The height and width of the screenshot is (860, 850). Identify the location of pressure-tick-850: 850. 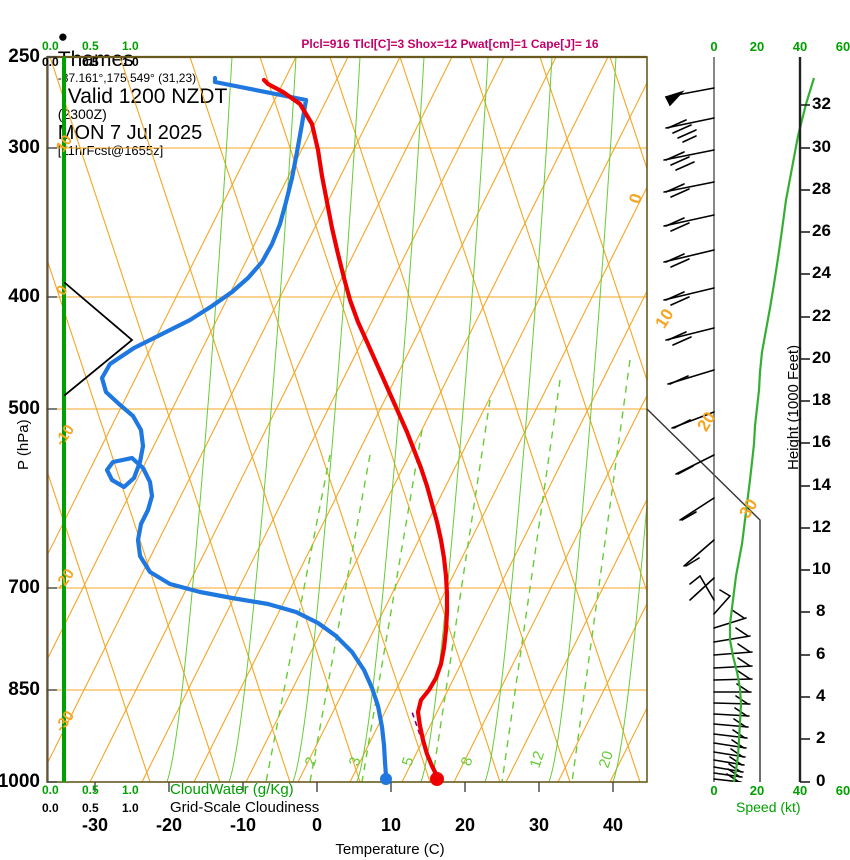
(24, 689).